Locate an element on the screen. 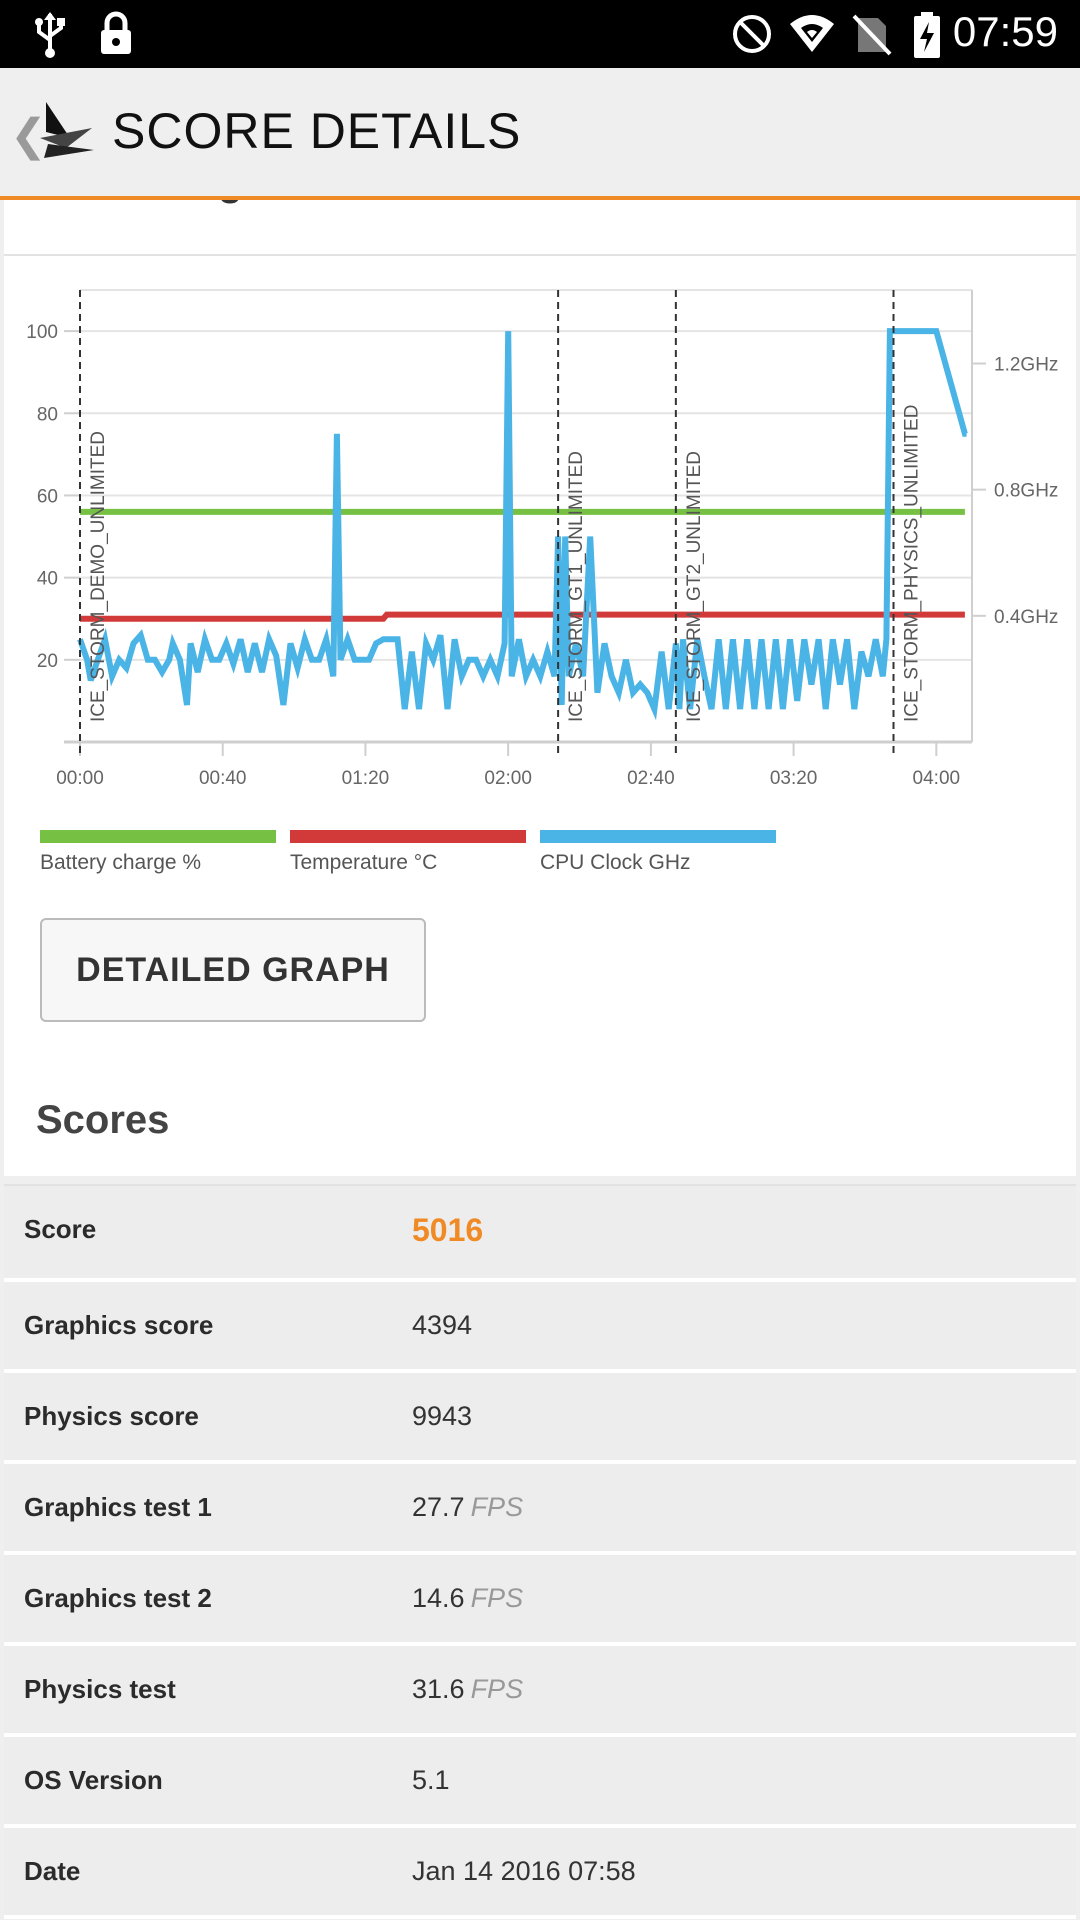 The image size is (1080, 1920). do-not-disturb-icon is located at coordinates (752, 34).